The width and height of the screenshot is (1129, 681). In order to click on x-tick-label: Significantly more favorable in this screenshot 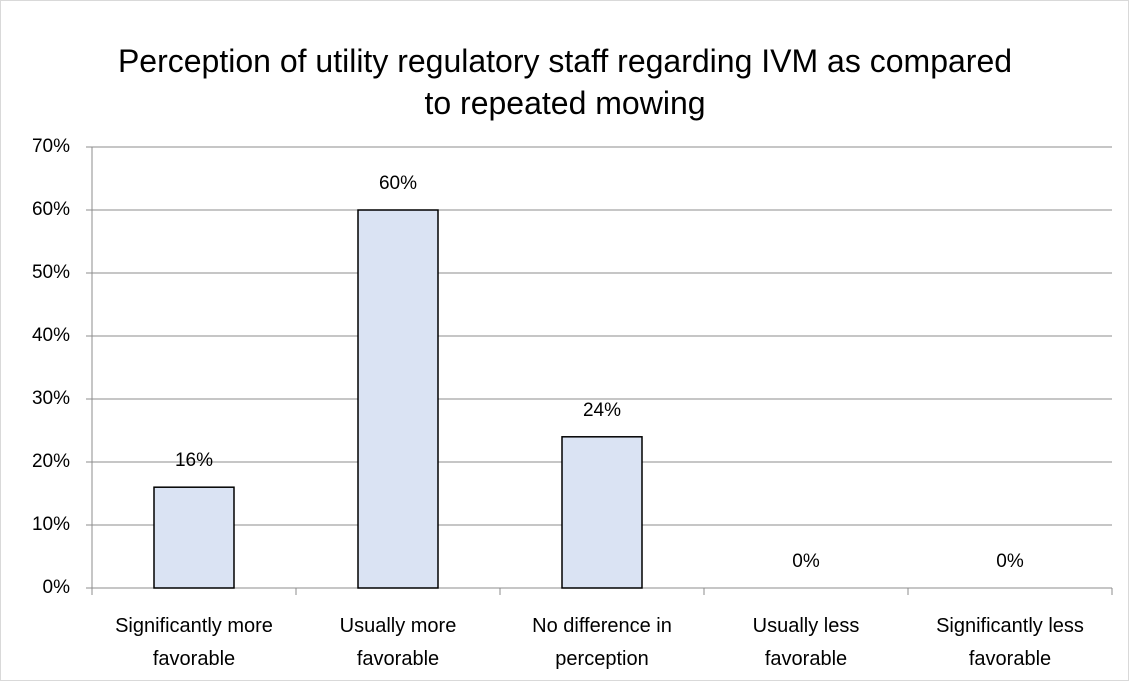, I will do `click(194, 642)`.